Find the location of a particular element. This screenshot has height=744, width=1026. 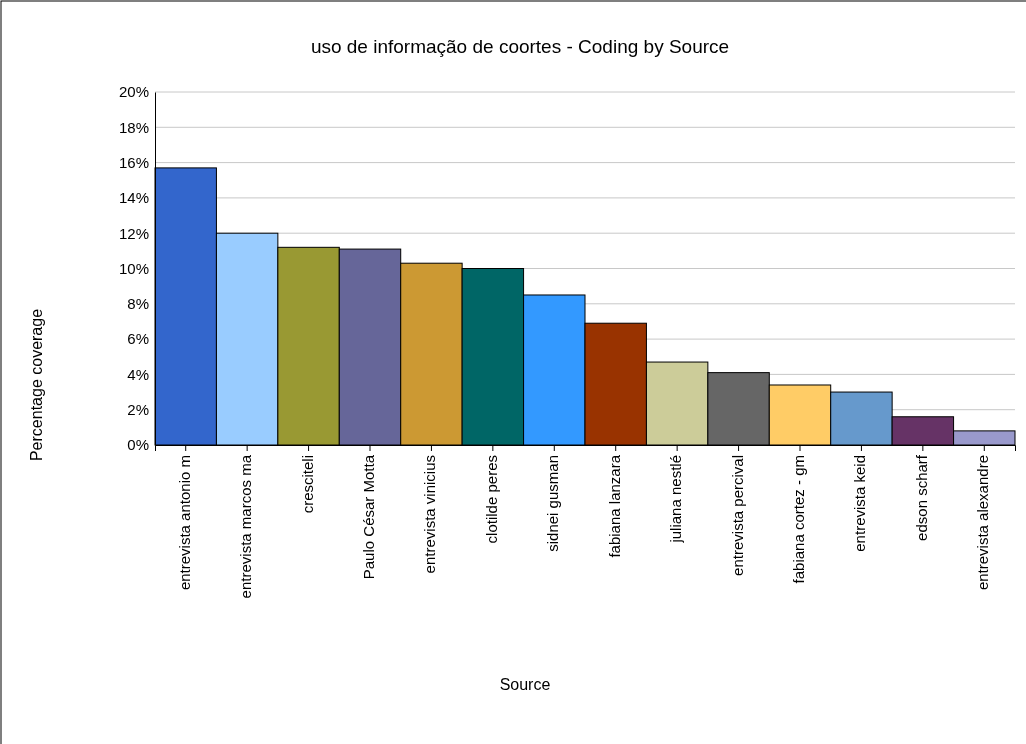

x-tick-label: entrevista vinicius is located at coordinates (430, 514).